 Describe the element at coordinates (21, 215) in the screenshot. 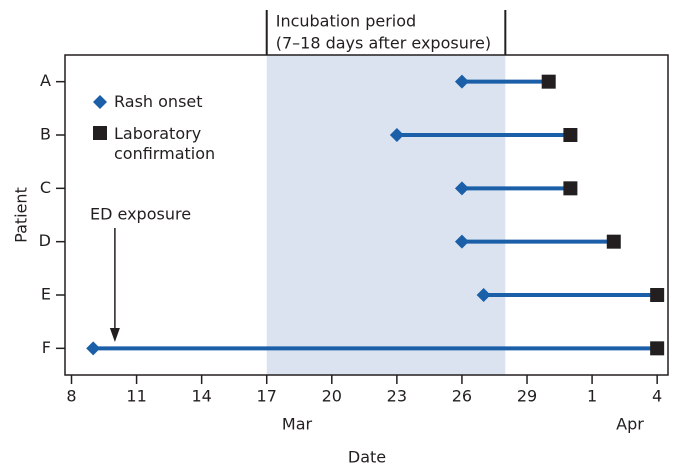

I see `y-axis-label: Patient` at that location.